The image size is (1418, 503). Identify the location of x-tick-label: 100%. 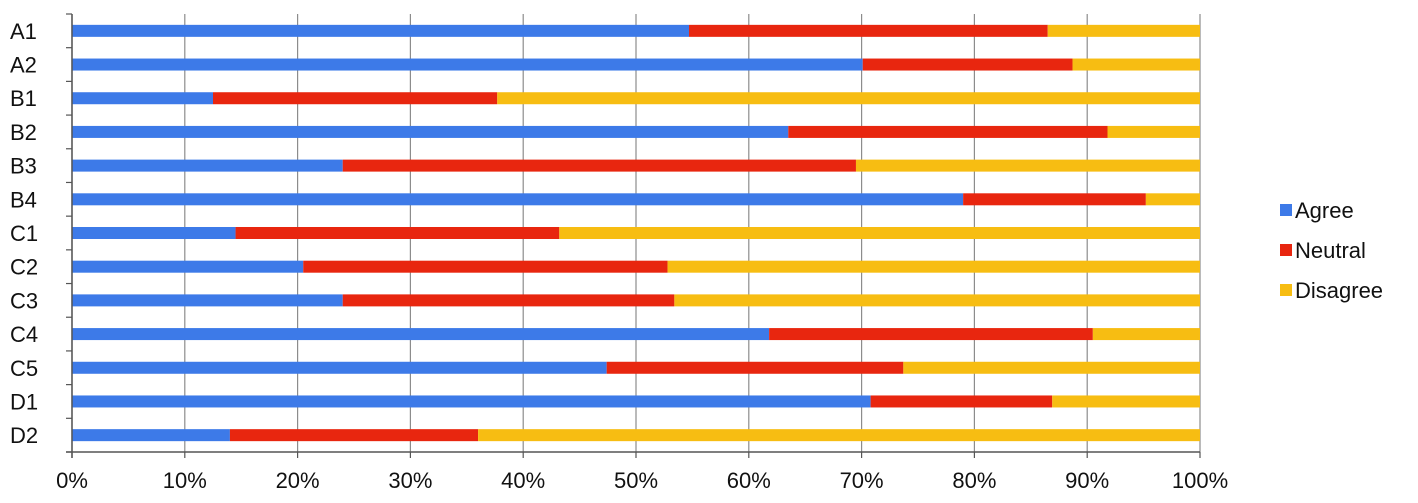
(1200, 480).